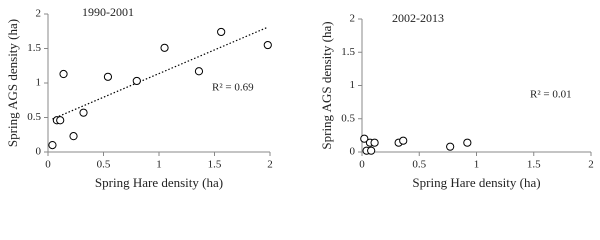 The image size is (600, 240). What do you see at coordinates (551, 95) in the screenshot?
I see `annotation: R² = 0.01` at bounding box center [551, 95].